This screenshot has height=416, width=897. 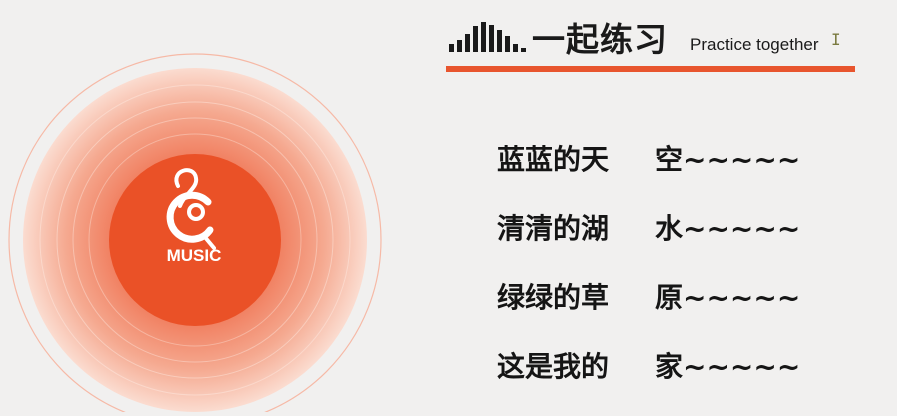 What do you see at coordinates (553, 159) in the screenshot?
I see `lyric-head: 蓝蓝的天` at bounding box center [553, 159].